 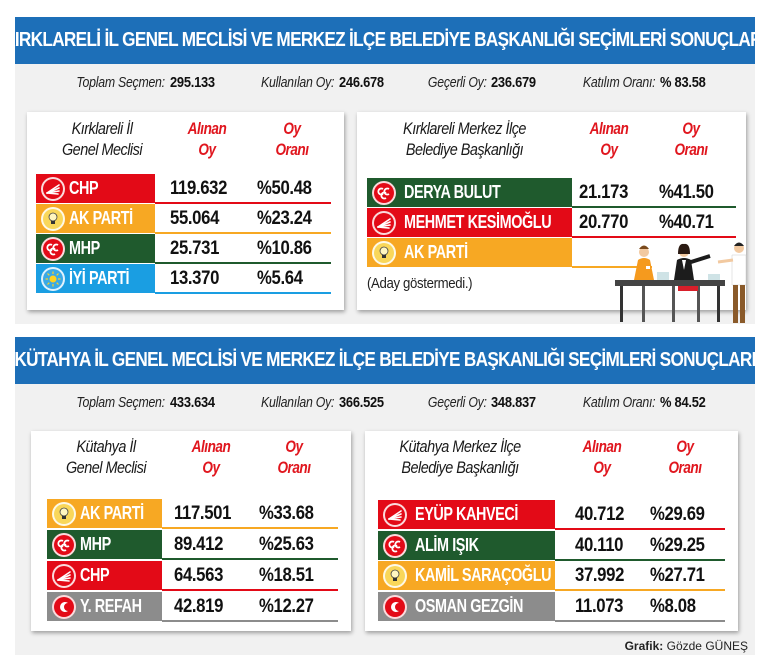 What do you see at coordinates (469, 606) in the screenshot?
I see `candidate-name: OSMAN GEZGİN` at bounding box center [469, 606].